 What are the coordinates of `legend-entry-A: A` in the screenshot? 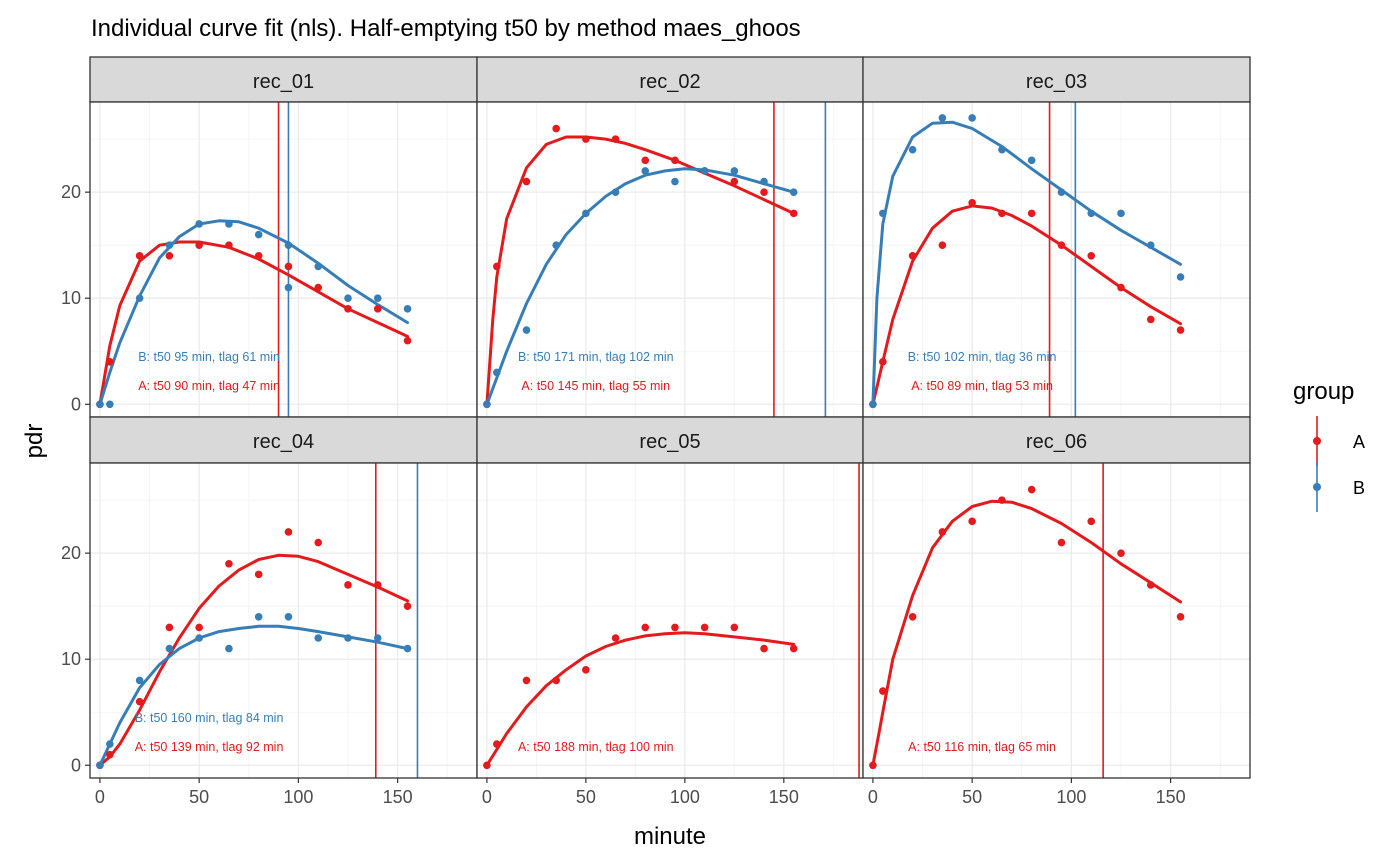 It's located at (1339, 441).